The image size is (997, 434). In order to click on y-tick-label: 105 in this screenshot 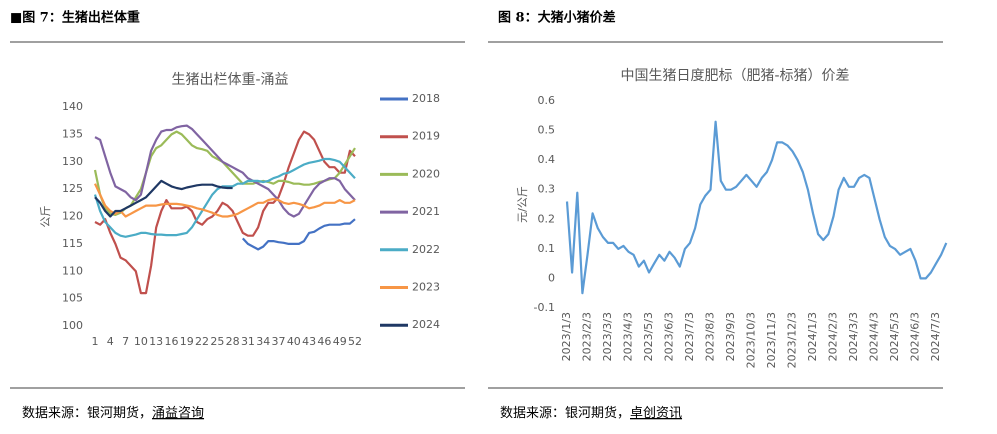, I will do `click(72, 298)`.